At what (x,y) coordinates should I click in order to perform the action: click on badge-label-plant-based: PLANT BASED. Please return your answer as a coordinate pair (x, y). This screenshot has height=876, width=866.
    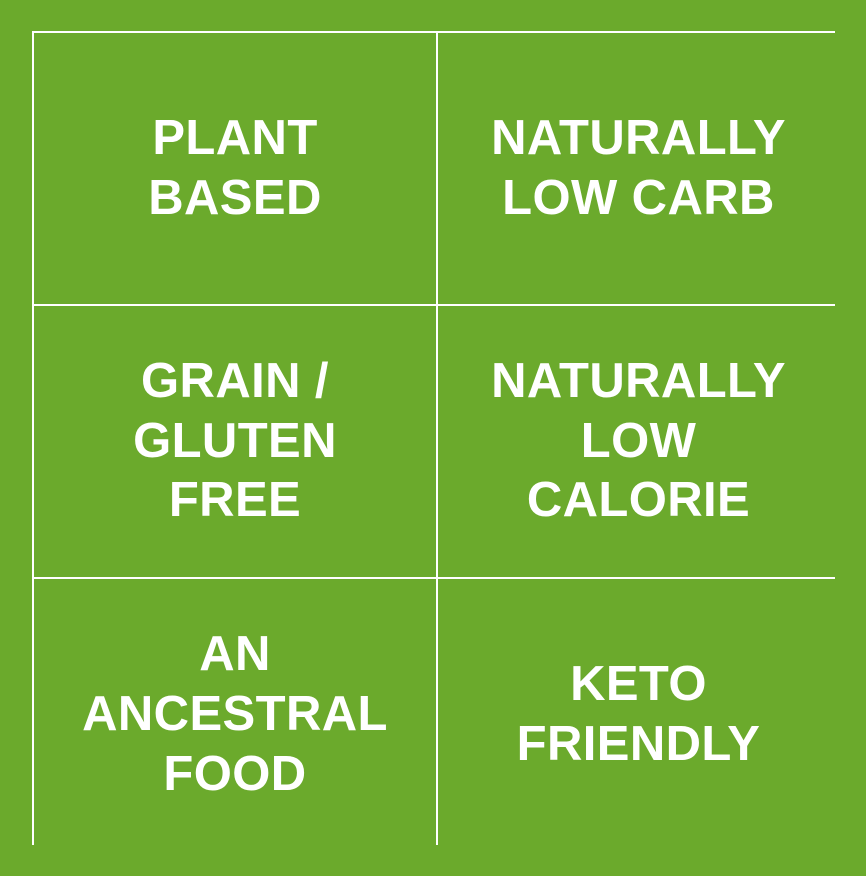
    Looking at the image, I should click on (235, 167).